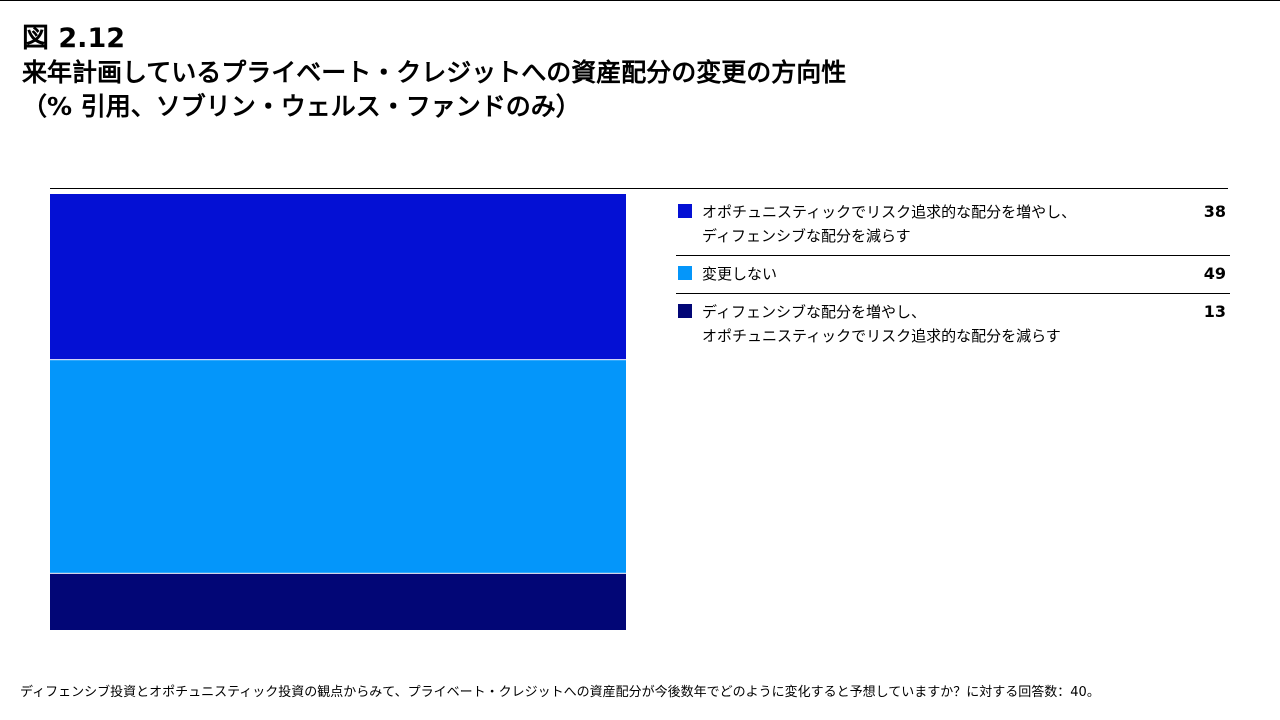 The image size is (1280, 720). Describe the element at coordinates (640, 0) in the screenshot. I see `top-rule` at that location.